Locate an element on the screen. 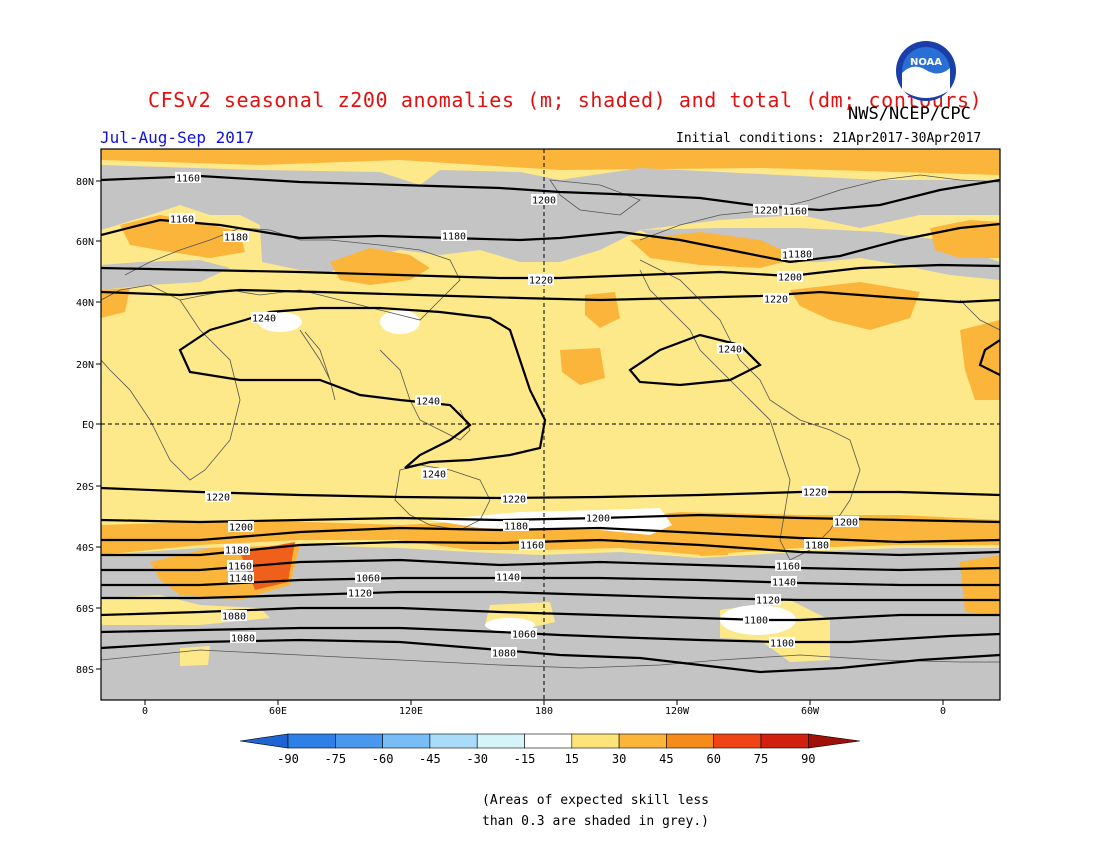 This screenshot has height=850, width=1100. colorbar-label: -45 is located at coordinates (430, 759).